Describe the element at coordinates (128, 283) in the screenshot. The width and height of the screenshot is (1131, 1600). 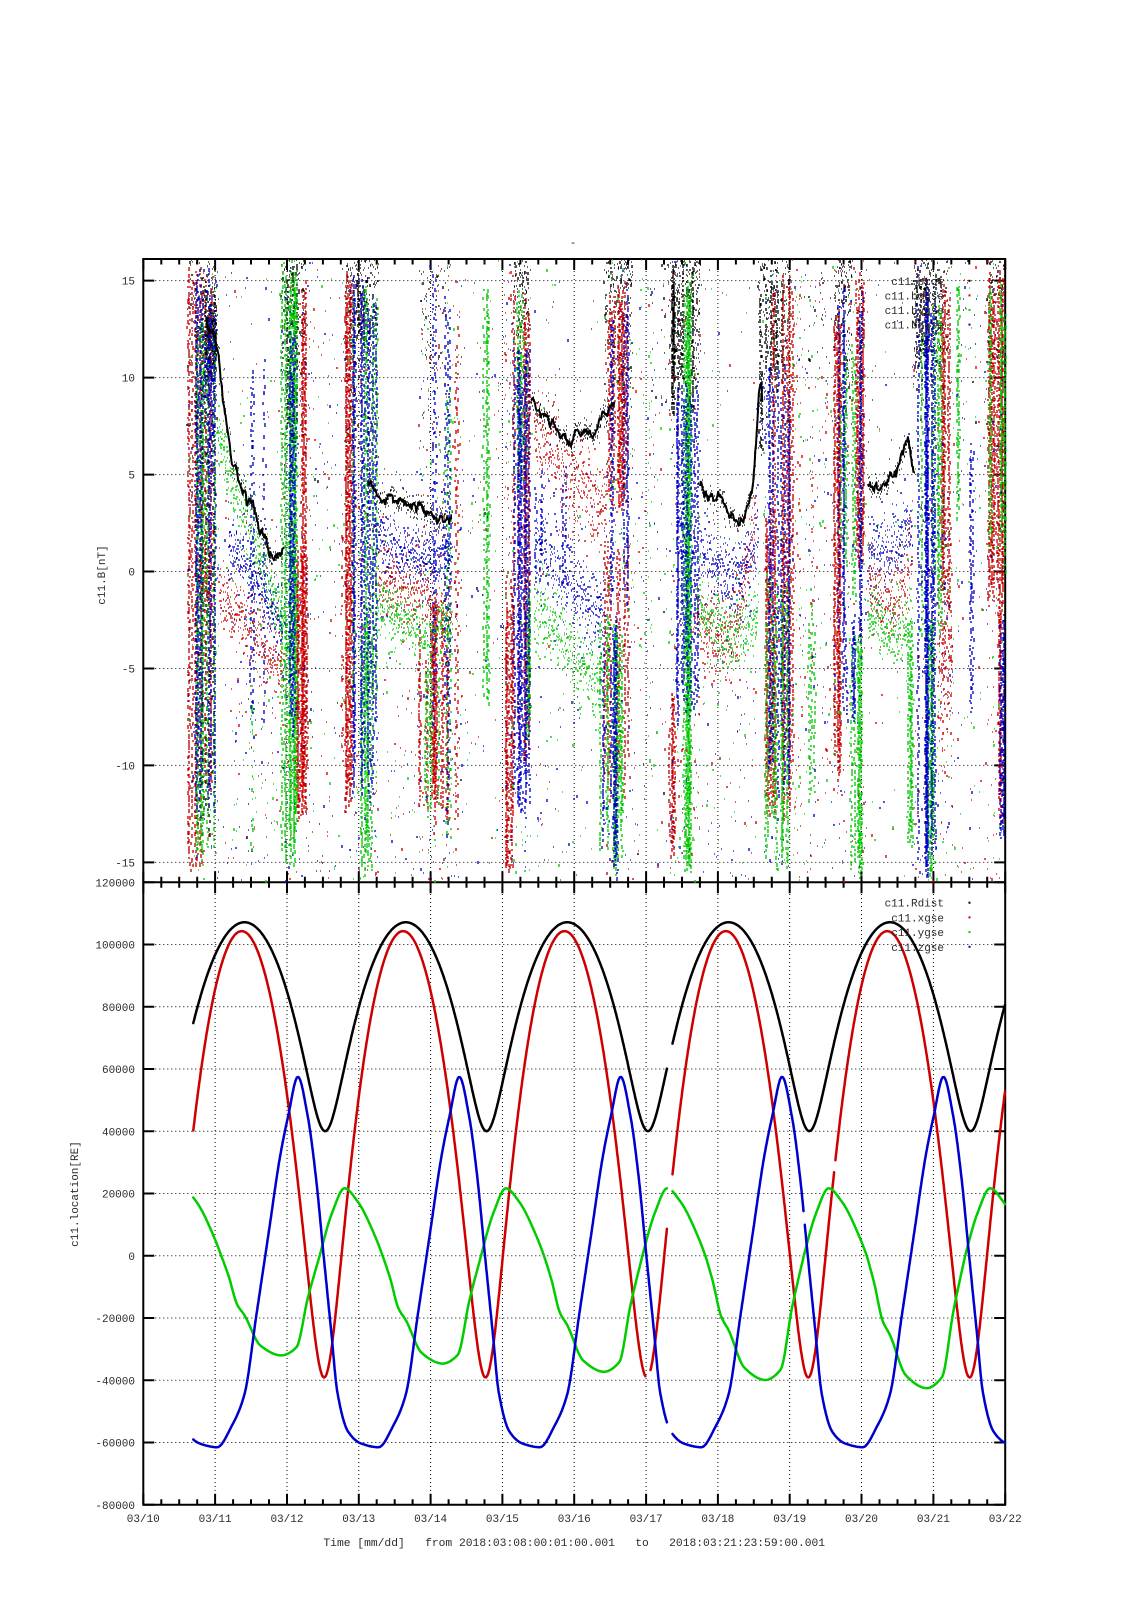
I see `svg-text: 15` at that location.